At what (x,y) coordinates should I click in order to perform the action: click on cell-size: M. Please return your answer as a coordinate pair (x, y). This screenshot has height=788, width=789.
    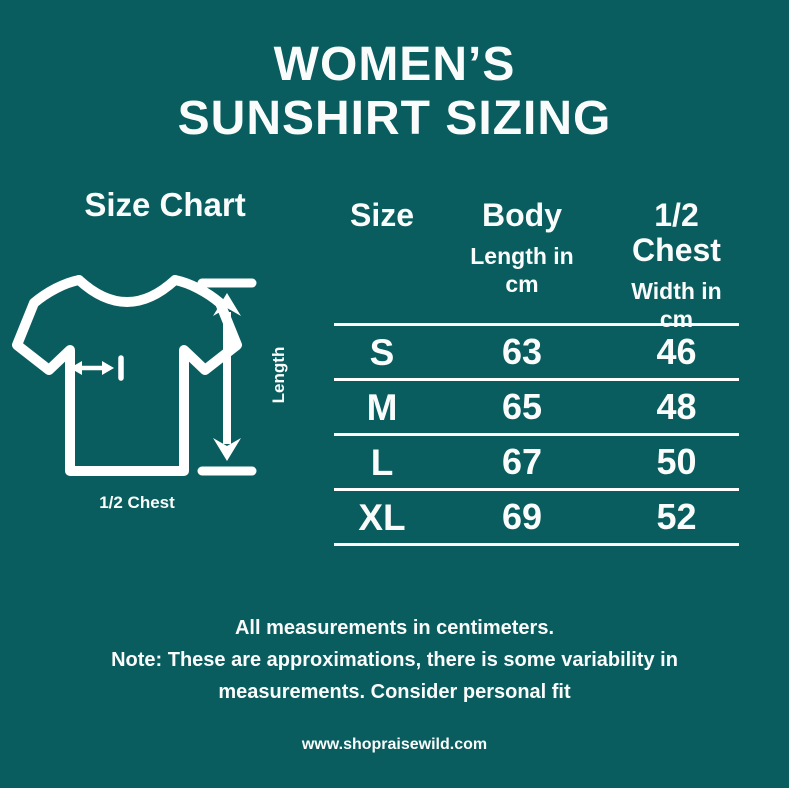
    Looking at the image, I should click on (382, 407).